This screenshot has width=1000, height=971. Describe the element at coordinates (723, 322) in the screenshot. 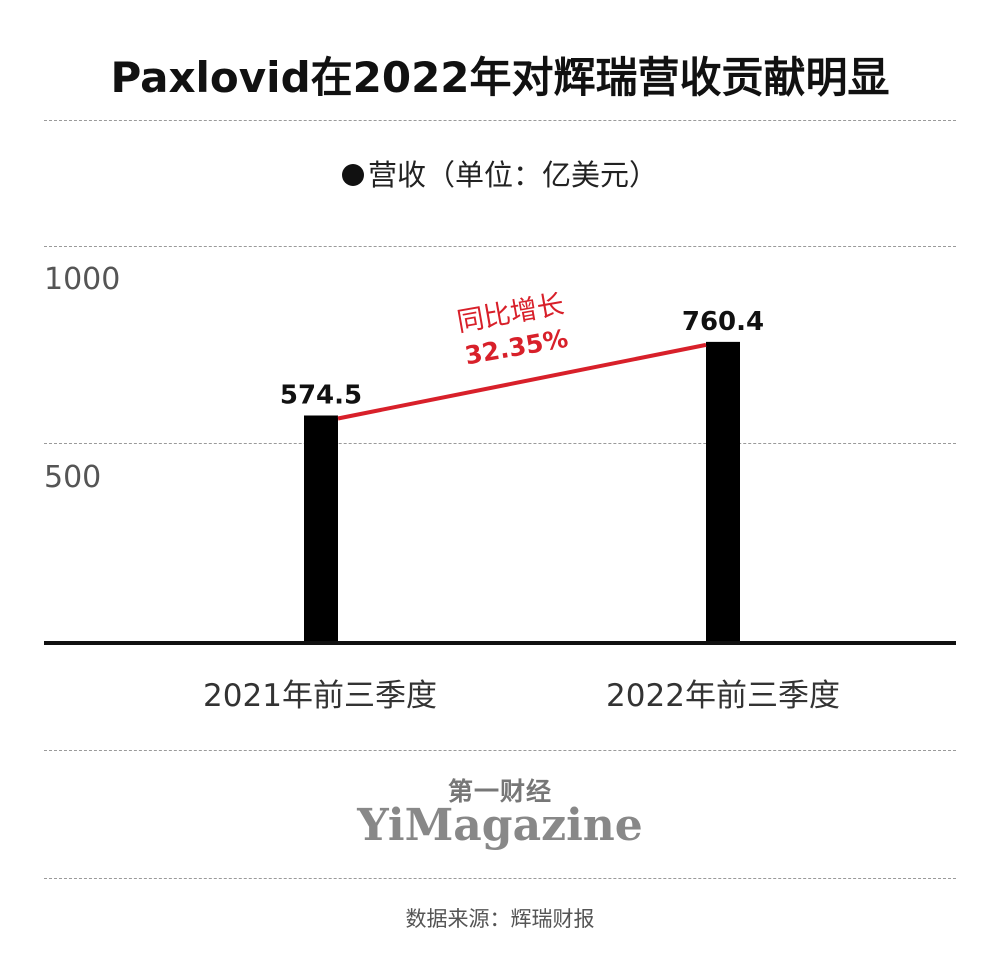

I see `bar-label-2022: 760.4` at that location.